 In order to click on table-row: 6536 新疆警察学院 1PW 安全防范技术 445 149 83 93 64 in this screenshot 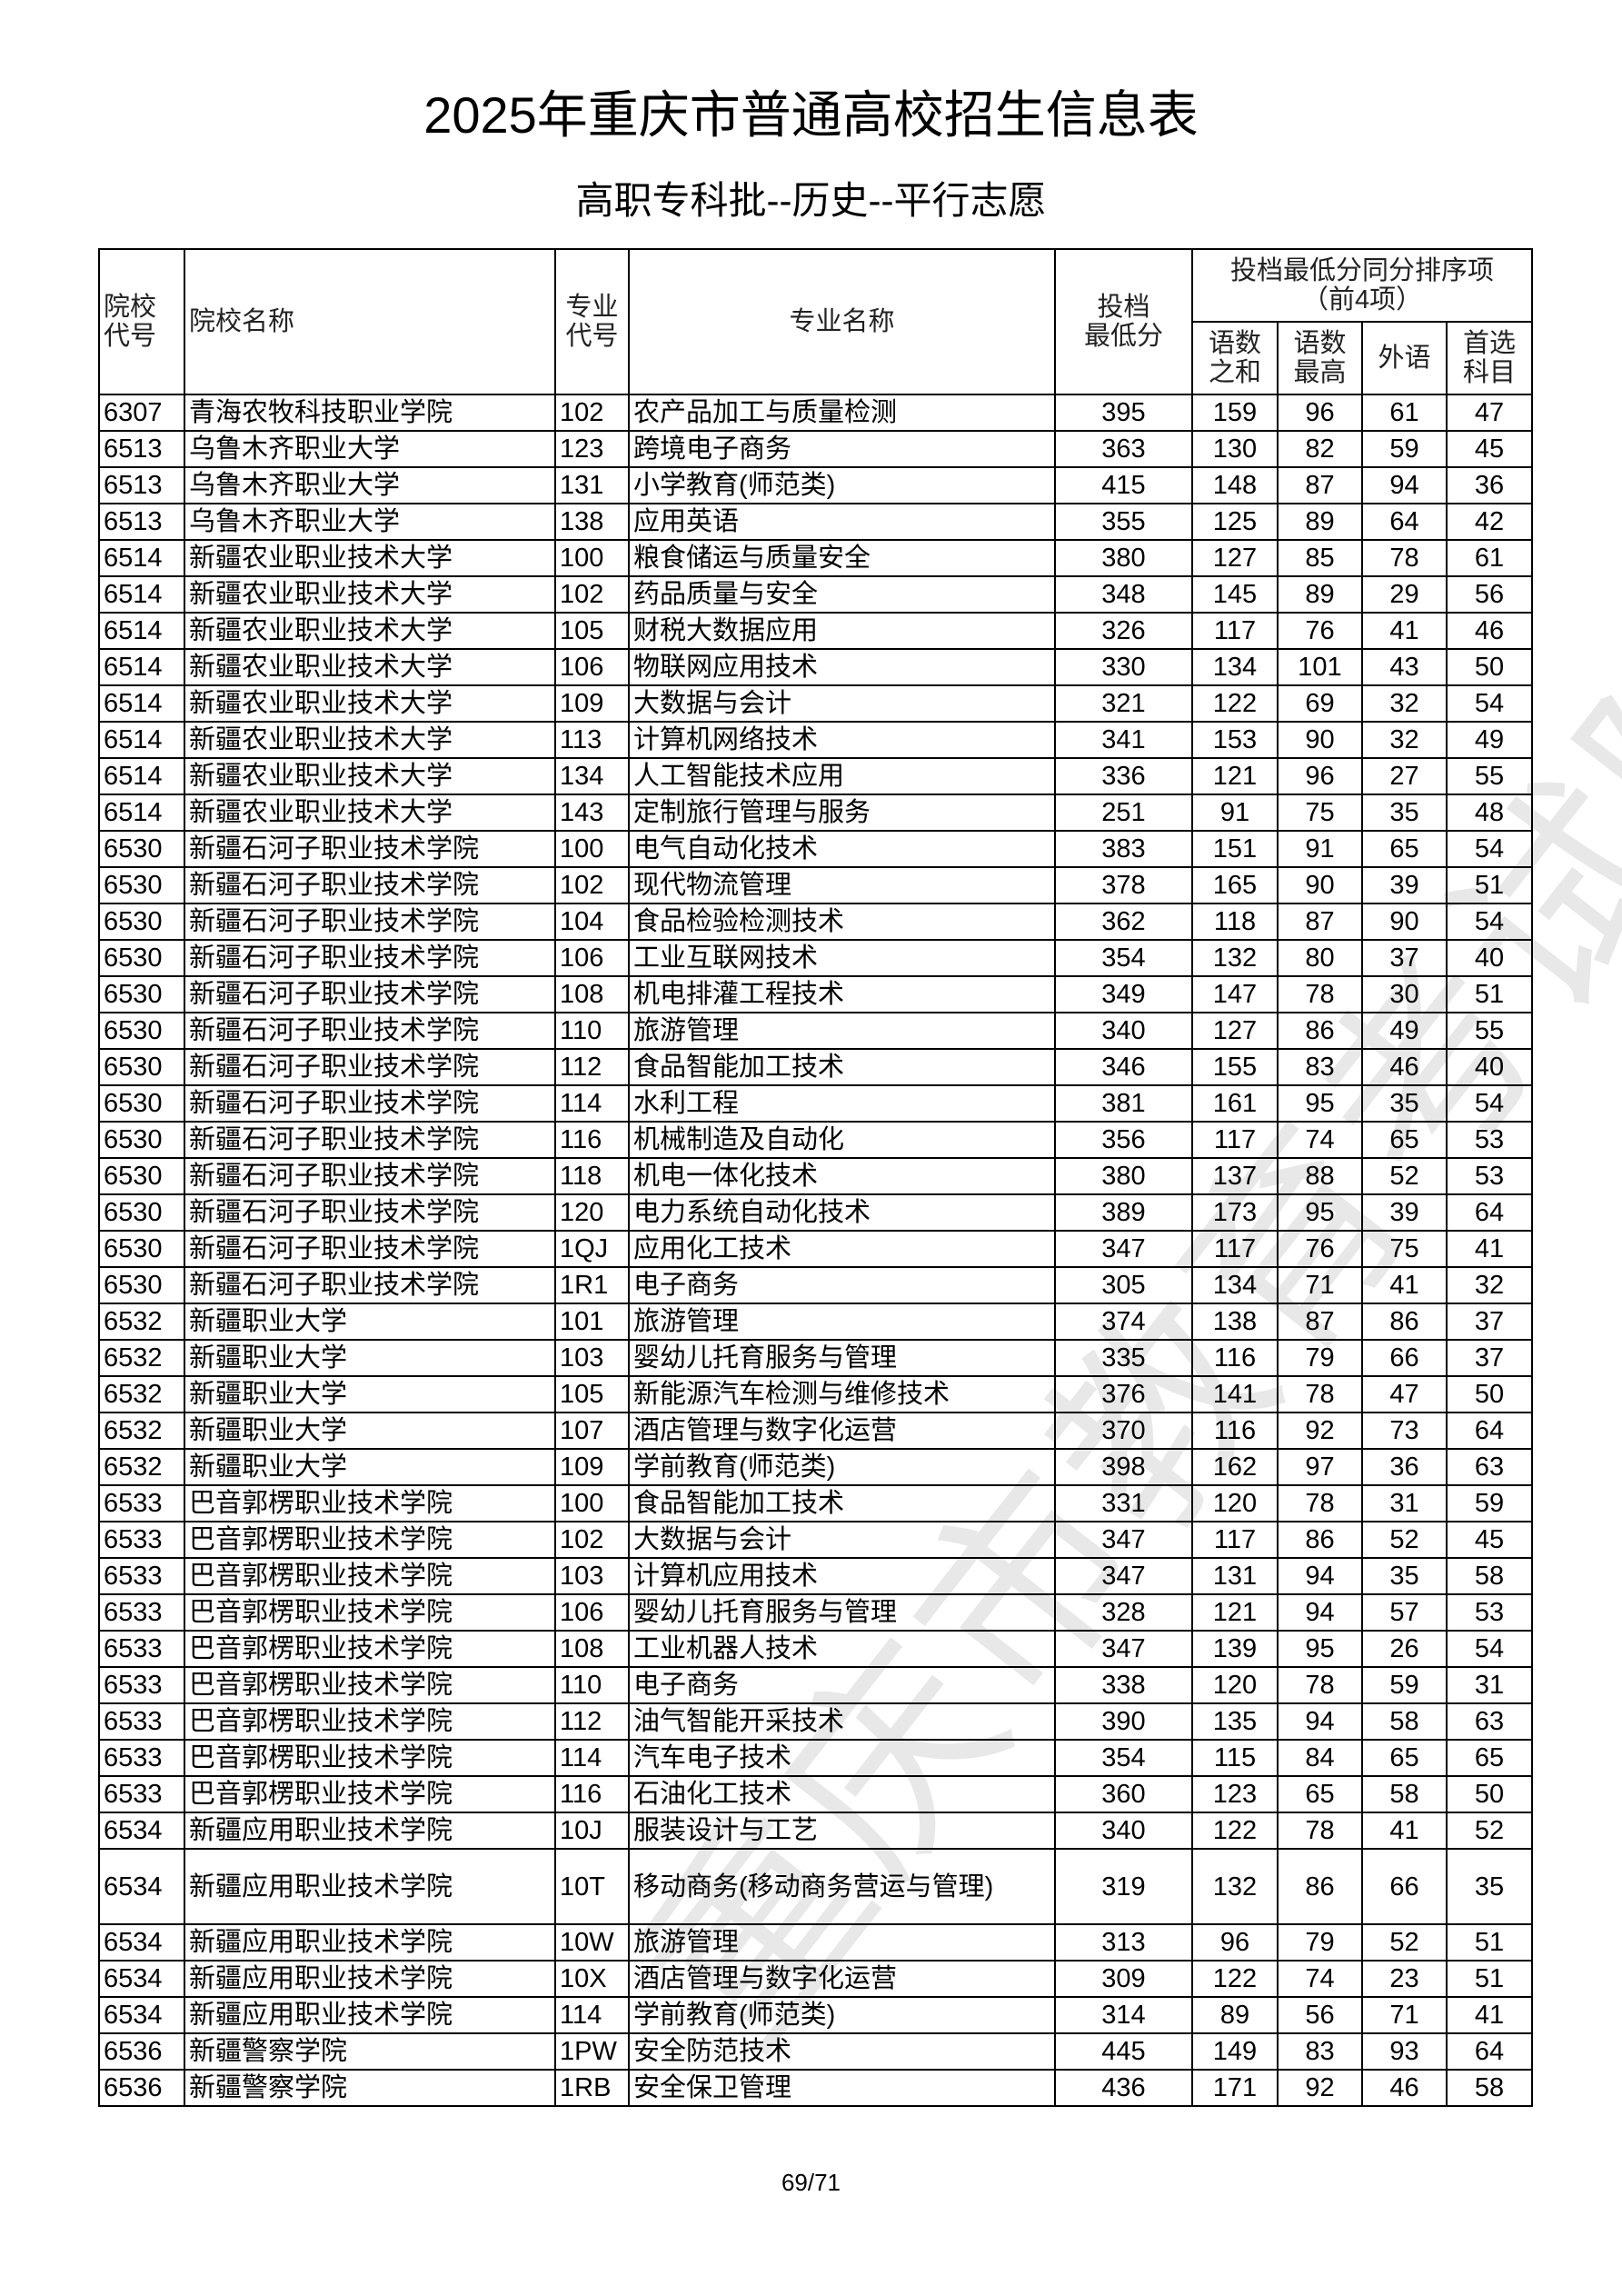, I will do `click(816, 2051)`.